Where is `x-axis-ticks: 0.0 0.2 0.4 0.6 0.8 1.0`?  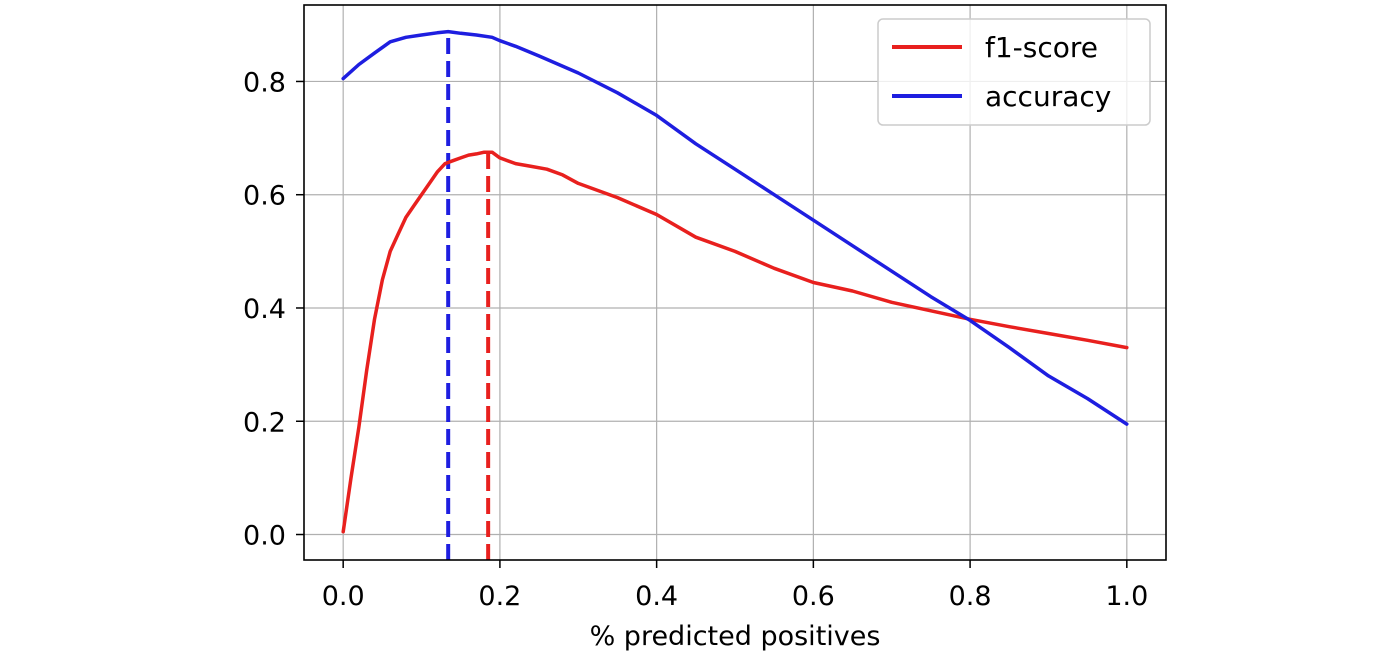 x-axis-ticks: 0.0 0.2 0.4 0.6 0.8 1.0 is located at coordinates (735, 586).